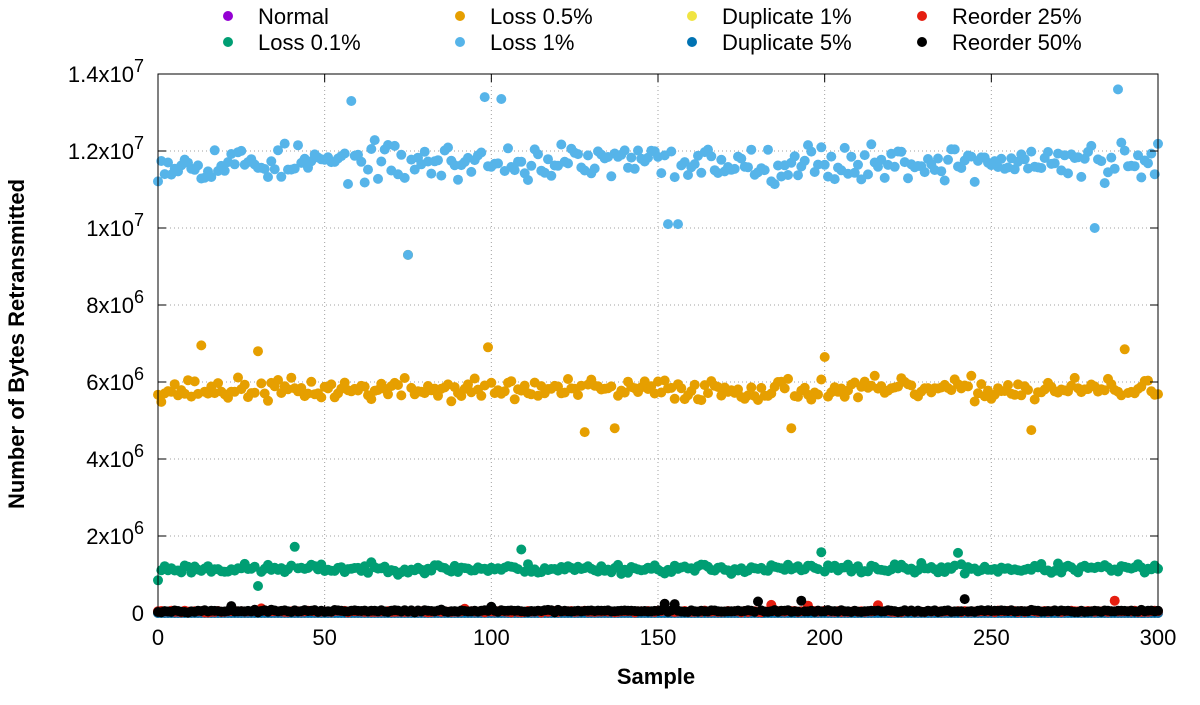  What do you see at coordinates (293, 16) in the screenshot?
I see `legend-label: Normal` at bounding box center [293, 16].